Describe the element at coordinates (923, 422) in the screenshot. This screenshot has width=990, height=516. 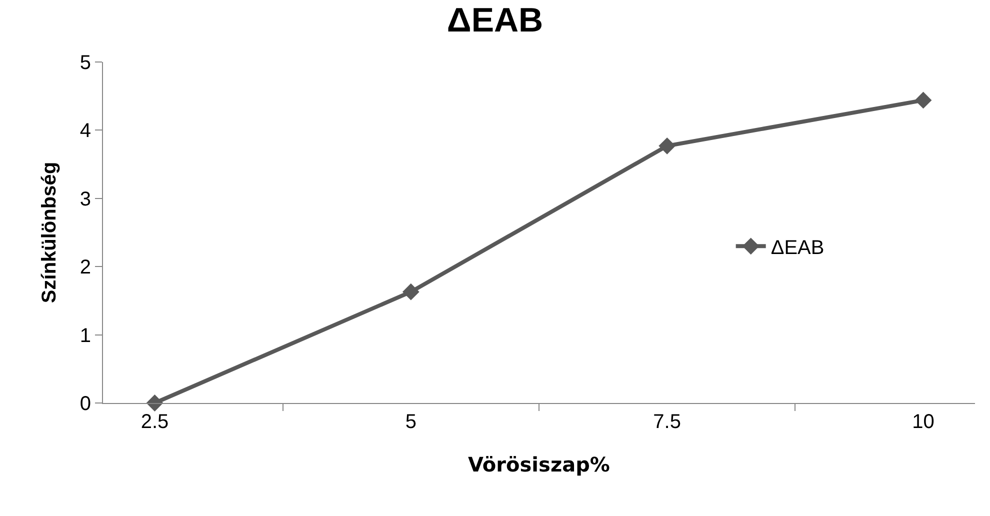
I see `x-tick-label: 10` at that location.